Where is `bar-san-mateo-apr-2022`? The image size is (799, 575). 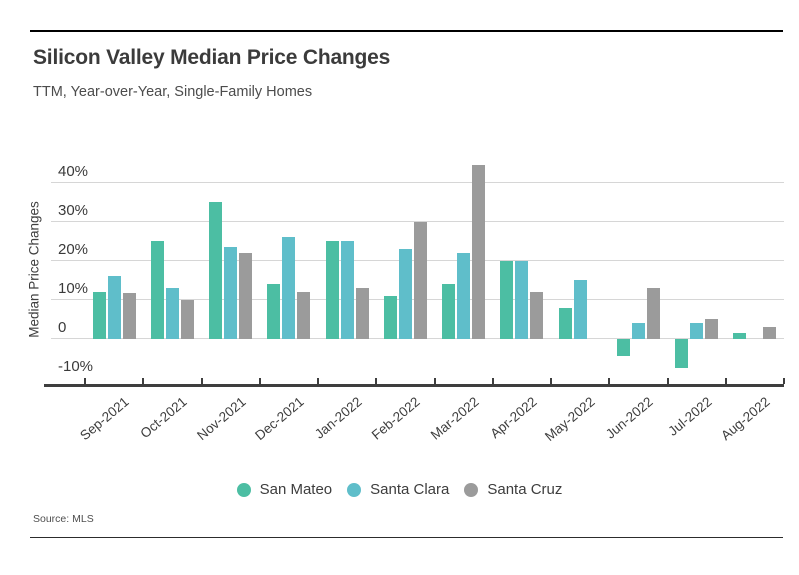
bar-san-mateo-apr-2022 is located at coordinates (507, 299).